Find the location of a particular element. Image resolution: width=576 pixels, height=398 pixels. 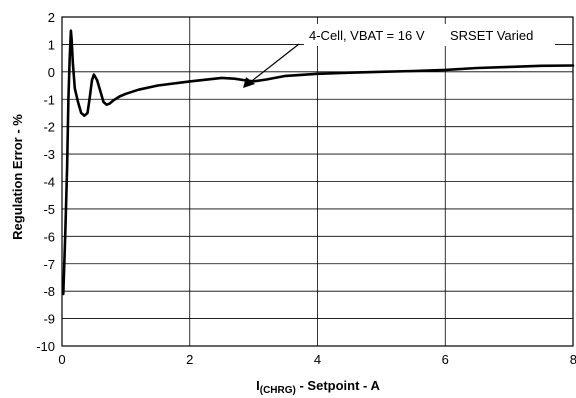

x-axis-title-rest: - Setpoint - A is located at coordinates (338, 385).